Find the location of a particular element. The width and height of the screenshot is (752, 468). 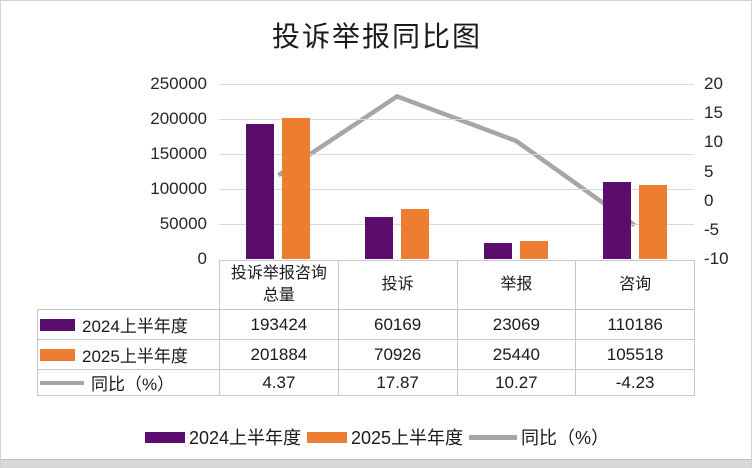

legend-item-2025上半年度: 2025上半年度 is located at coordinates (385, 437).